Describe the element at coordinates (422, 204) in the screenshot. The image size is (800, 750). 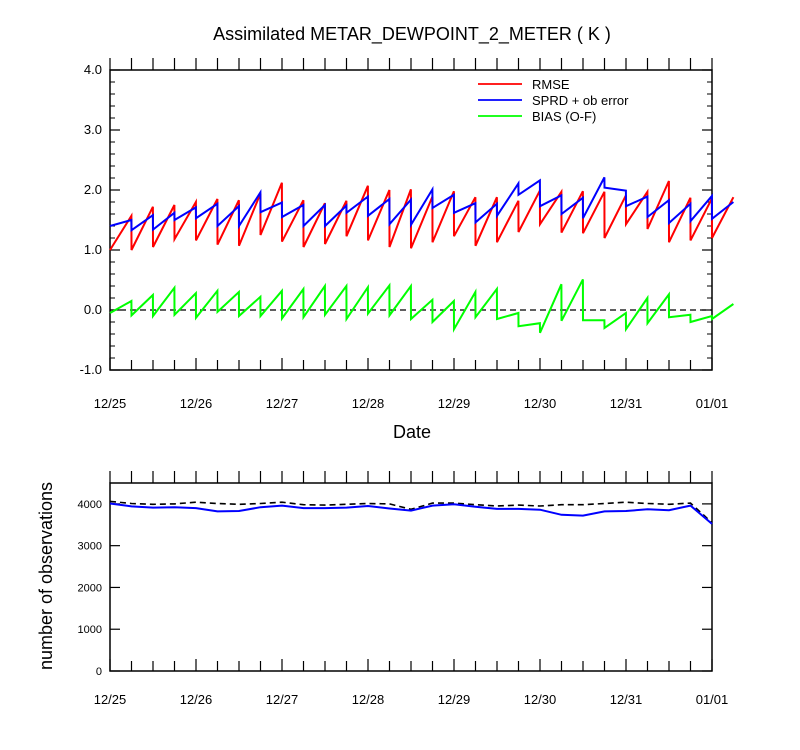
I see `series-line-sprd-ob-error` at that location.